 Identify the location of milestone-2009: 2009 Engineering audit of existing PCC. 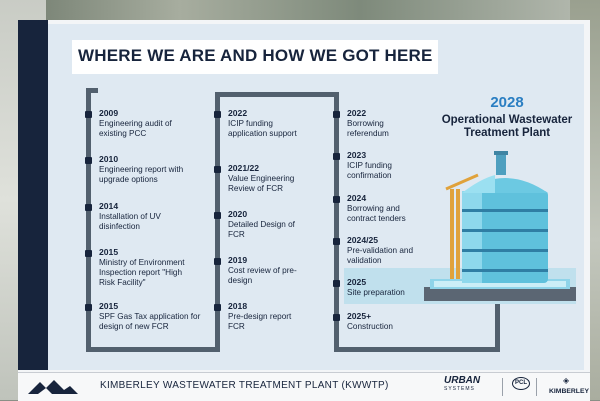
(162, 123).